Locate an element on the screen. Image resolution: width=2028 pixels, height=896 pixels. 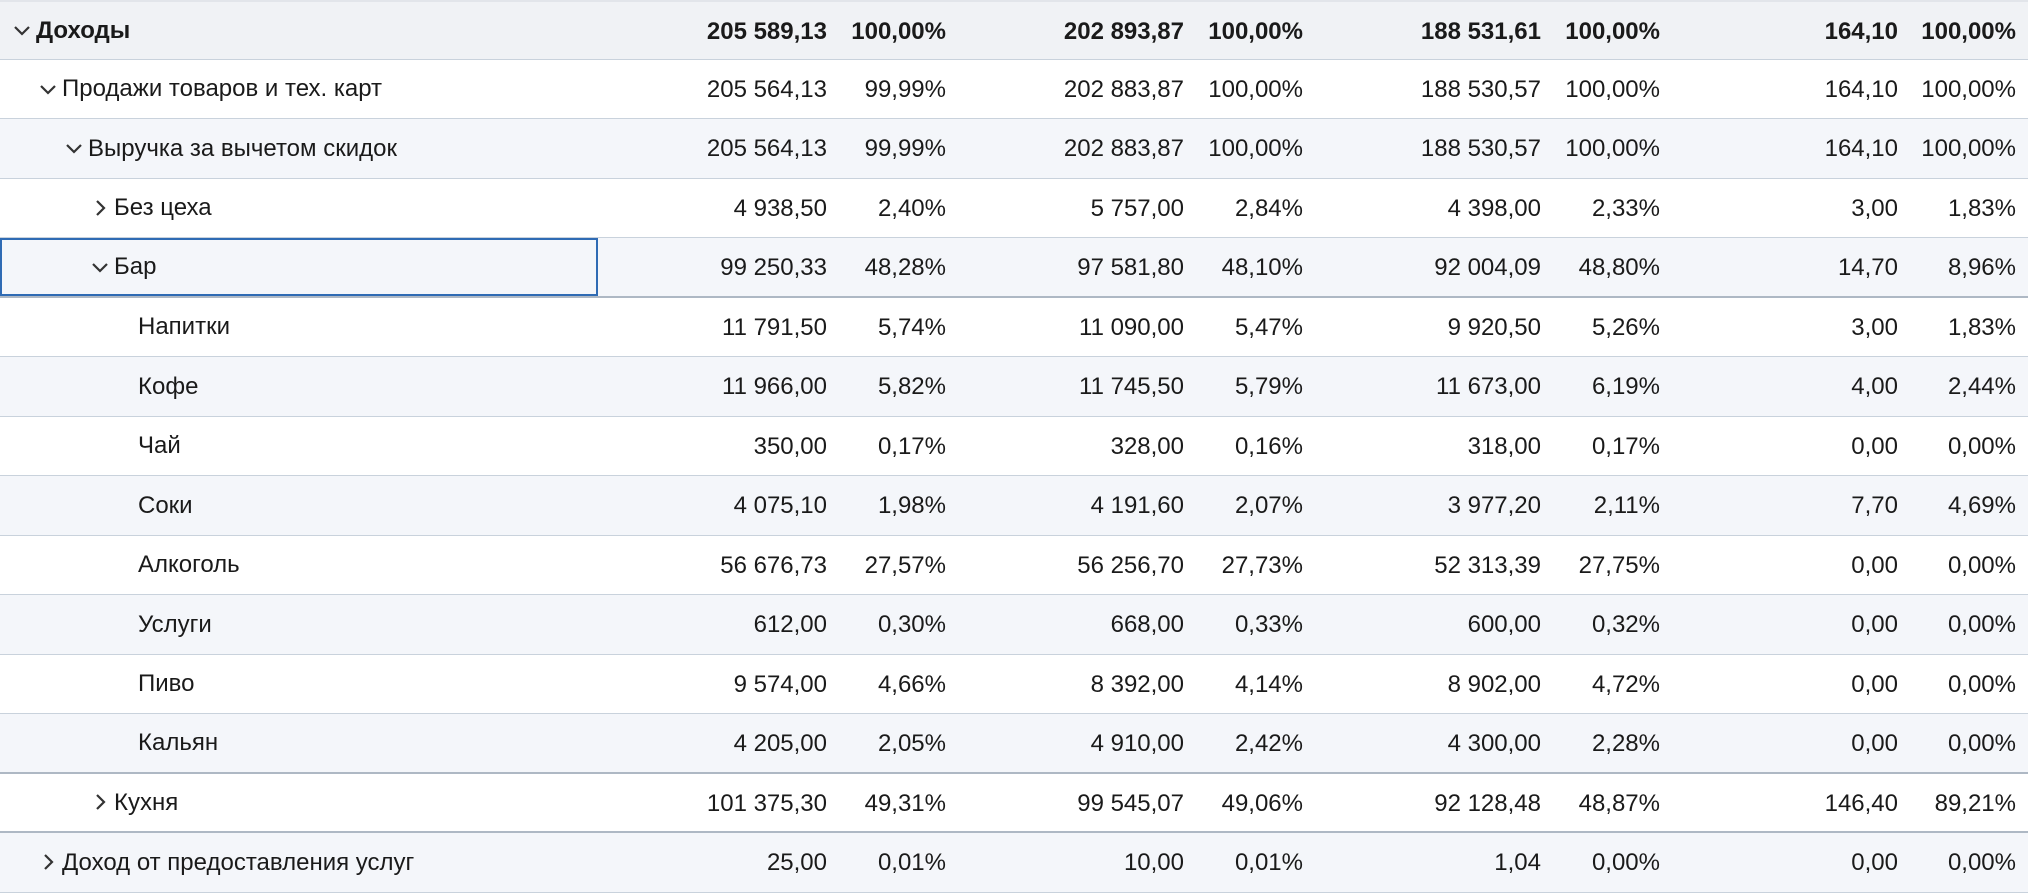
percent-cell: 2,84% is located at coordinates (1268, 208).